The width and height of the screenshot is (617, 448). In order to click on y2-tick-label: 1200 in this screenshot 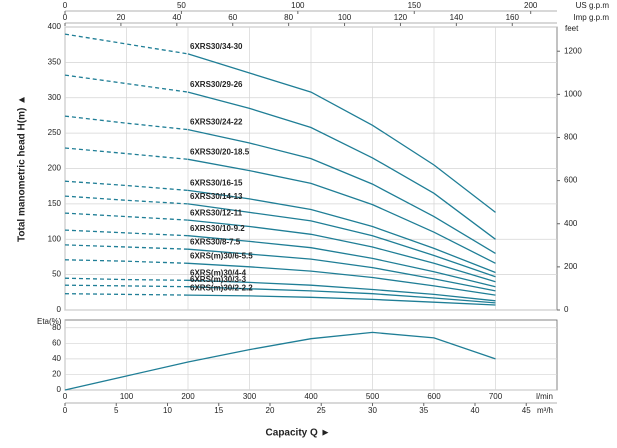, I will do `click(573, 50)`.